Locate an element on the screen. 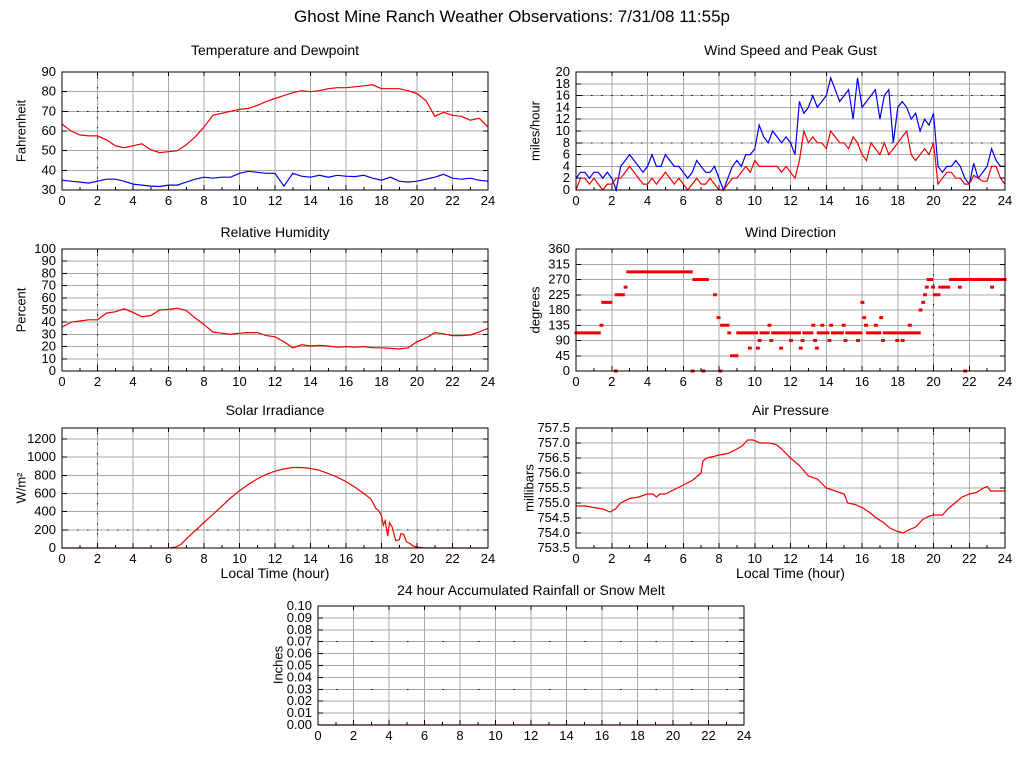 The image size is (1024, 768). winddirection-ytick-label: 270 is located at coordinates (559, 279).